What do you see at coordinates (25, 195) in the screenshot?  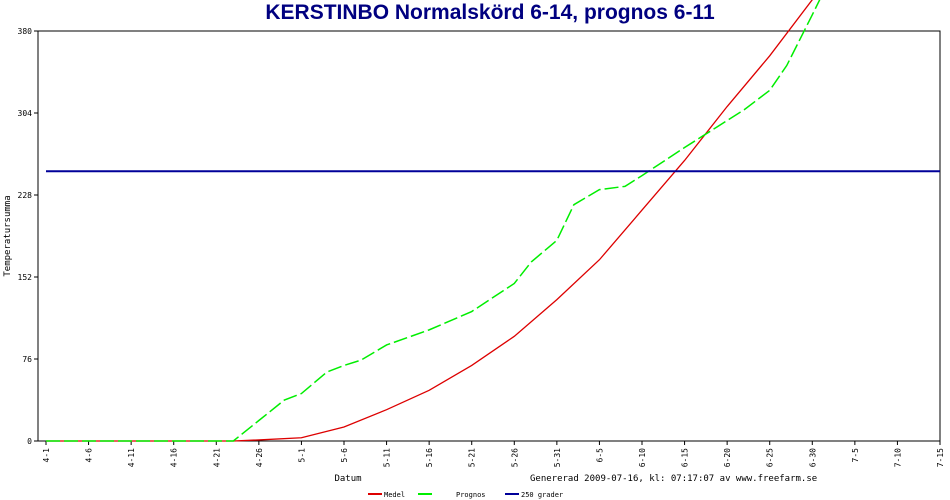 I see `y-tick-label: 228` at bounding box center [25, 195].